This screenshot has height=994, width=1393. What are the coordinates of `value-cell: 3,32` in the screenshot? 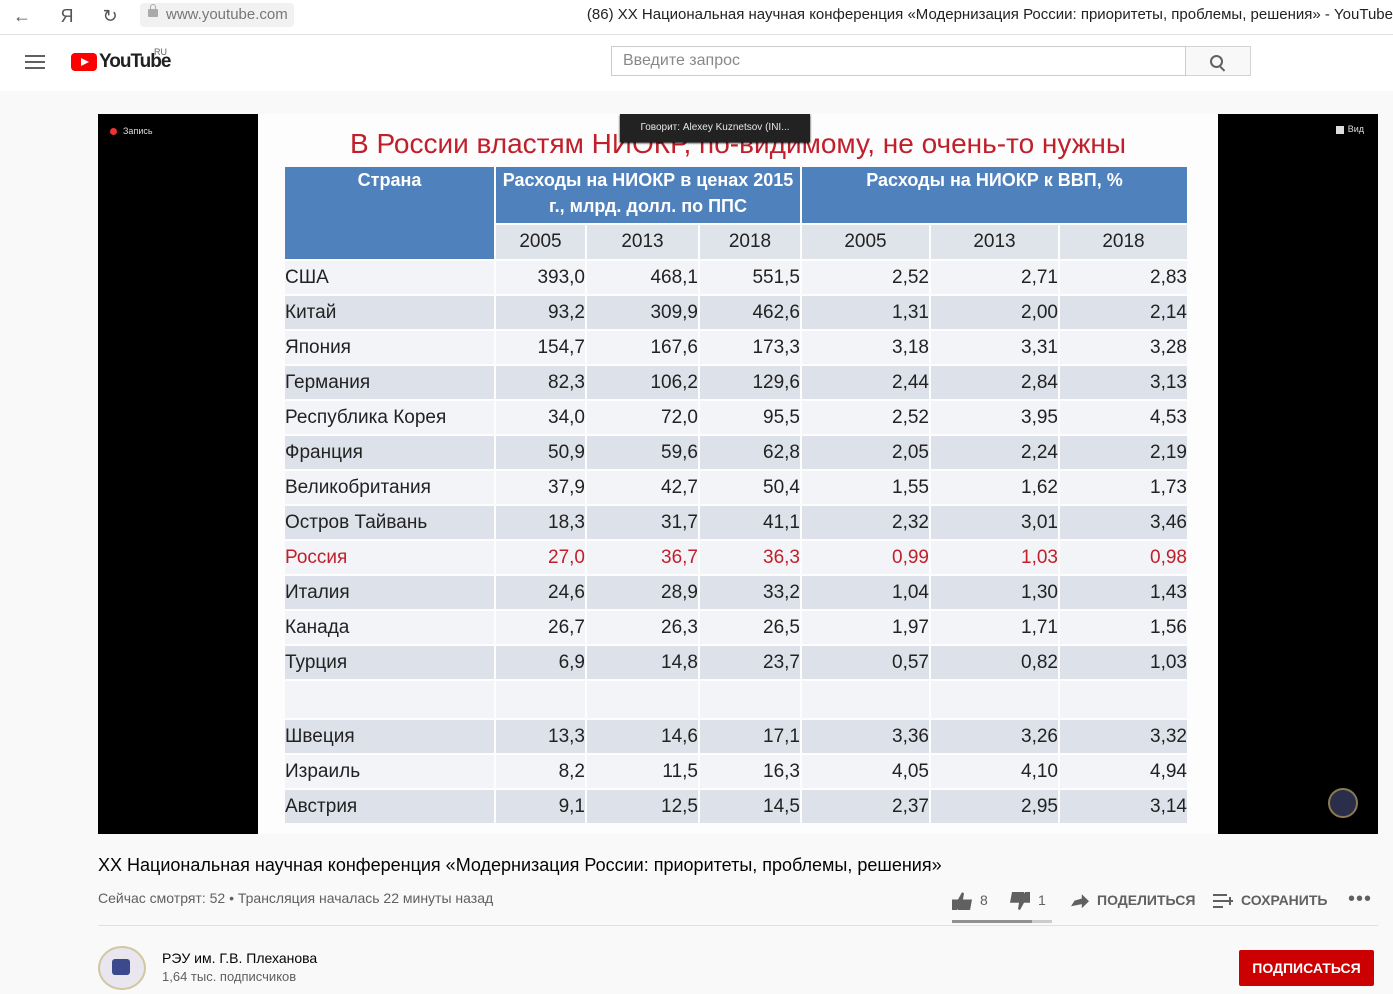 It's located at (1123, 736).